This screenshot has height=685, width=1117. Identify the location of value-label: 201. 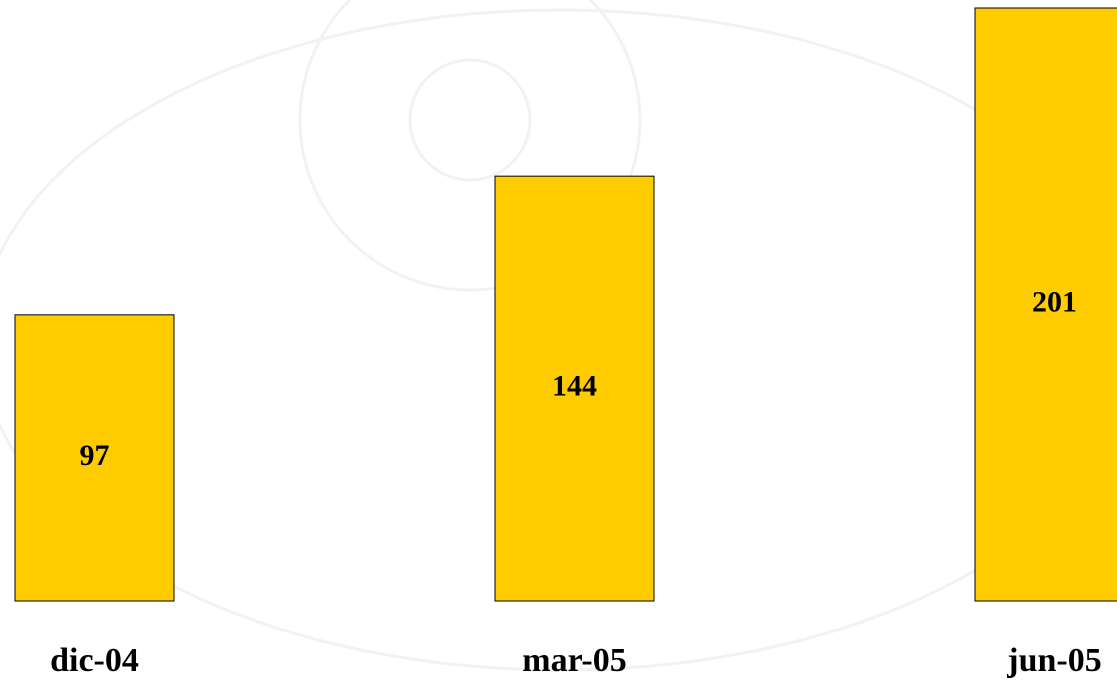
(1054, 301).